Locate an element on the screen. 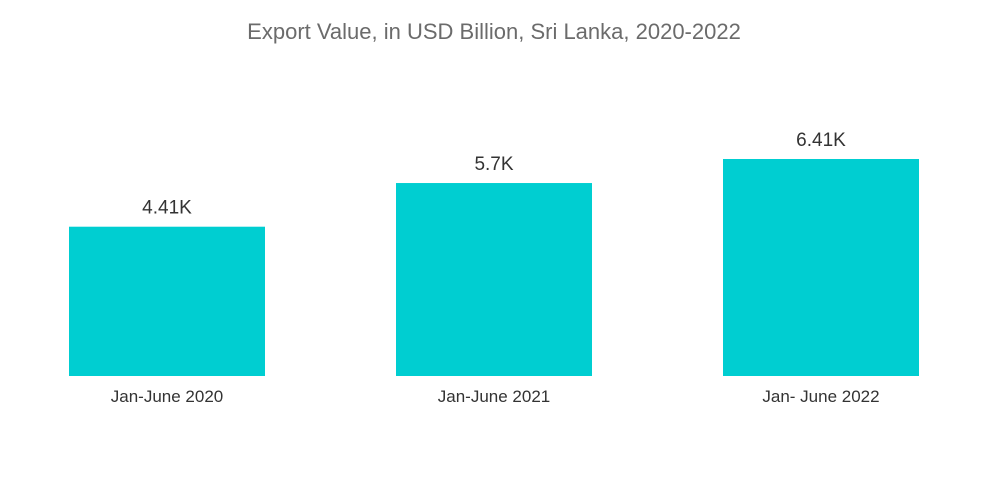 This screenshot has width=1000, height=504. value-label-2: 5.7K is located at coordinates (493, 164).